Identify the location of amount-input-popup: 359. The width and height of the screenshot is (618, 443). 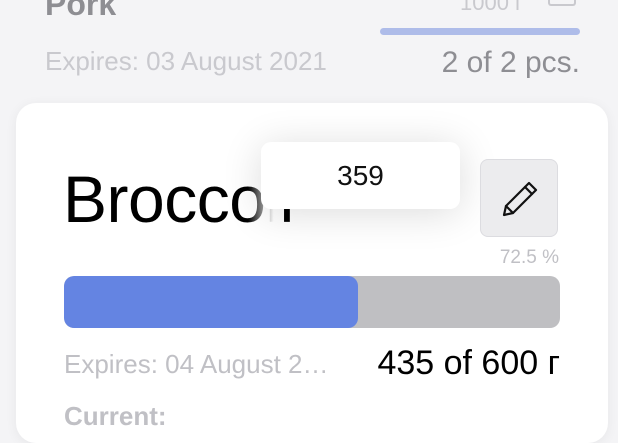
(360, 175).